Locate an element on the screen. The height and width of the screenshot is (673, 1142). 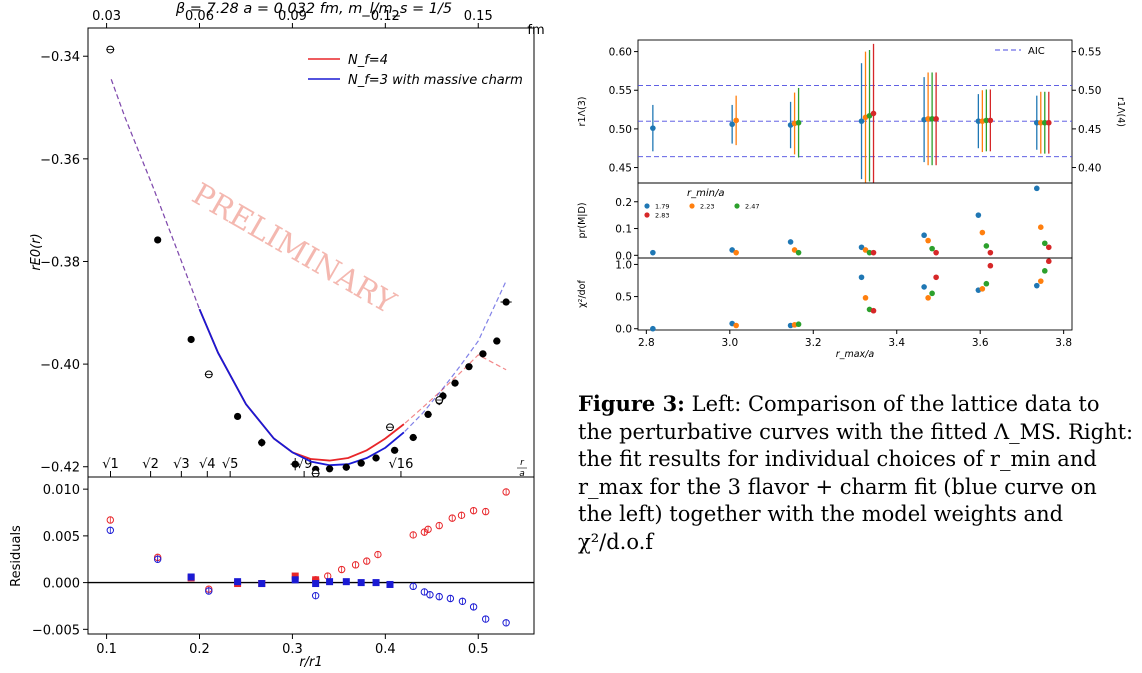
res-x-tick-label: 0.2 is located at coordinates (199, 649).